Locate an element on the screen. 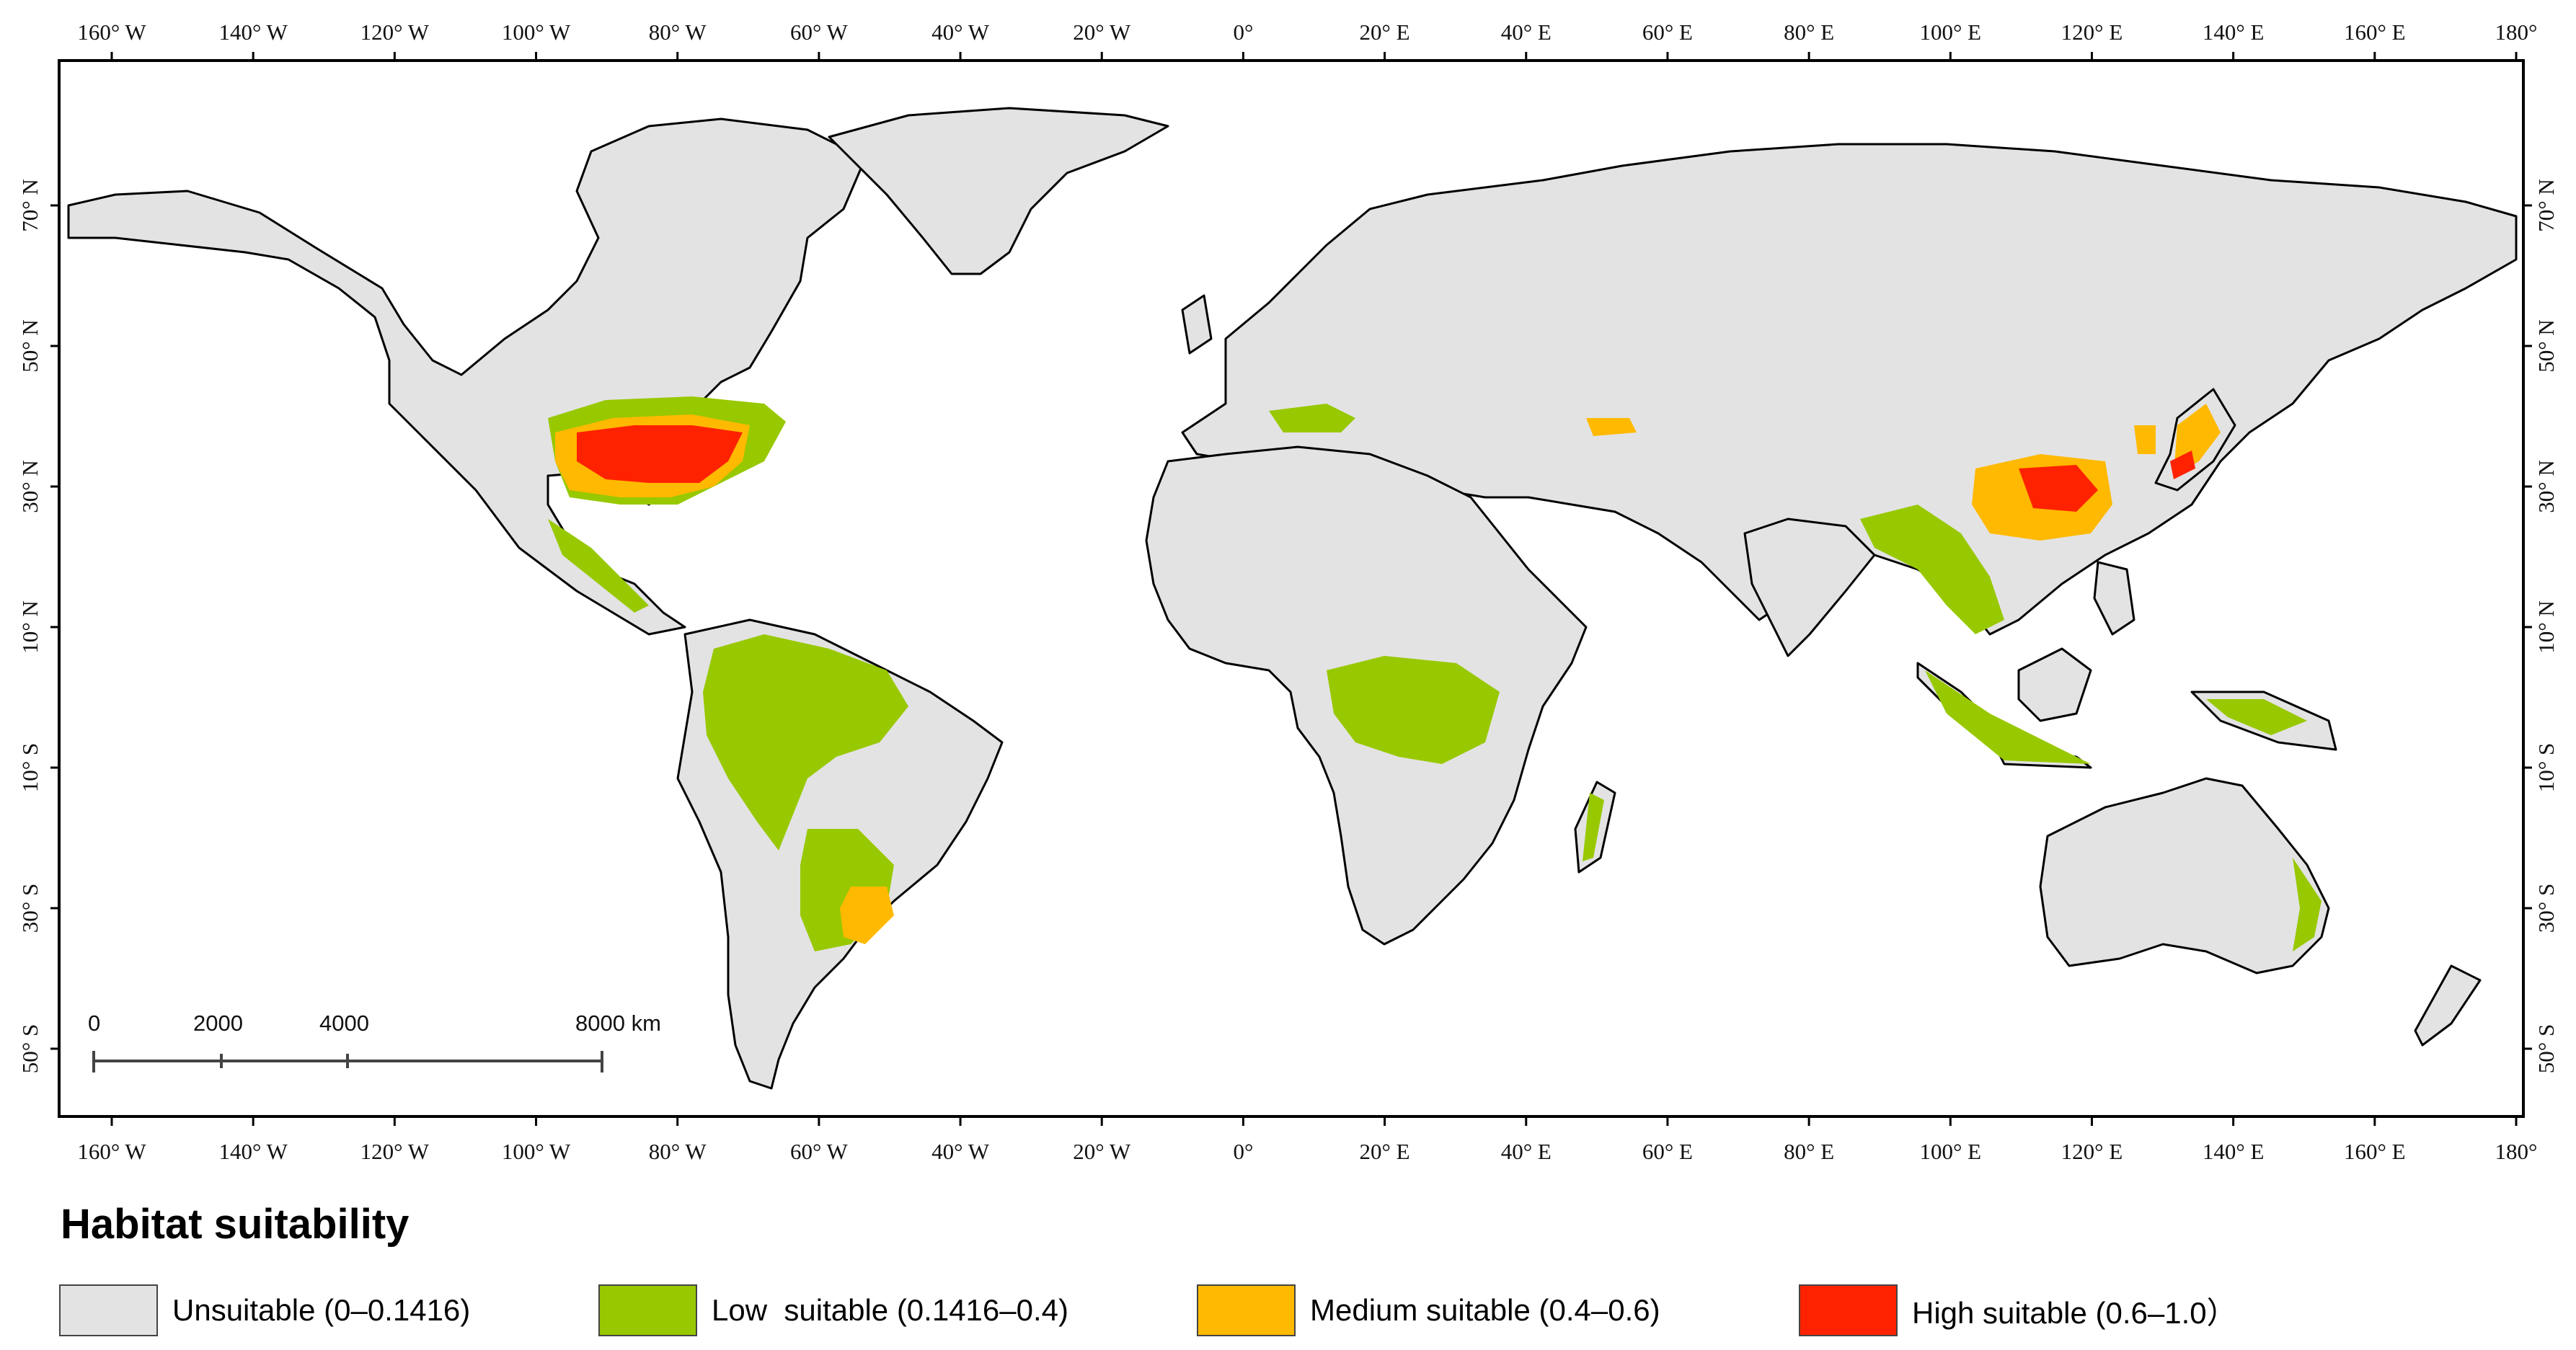  sa-low-zone is located at coordinates (805, 743).